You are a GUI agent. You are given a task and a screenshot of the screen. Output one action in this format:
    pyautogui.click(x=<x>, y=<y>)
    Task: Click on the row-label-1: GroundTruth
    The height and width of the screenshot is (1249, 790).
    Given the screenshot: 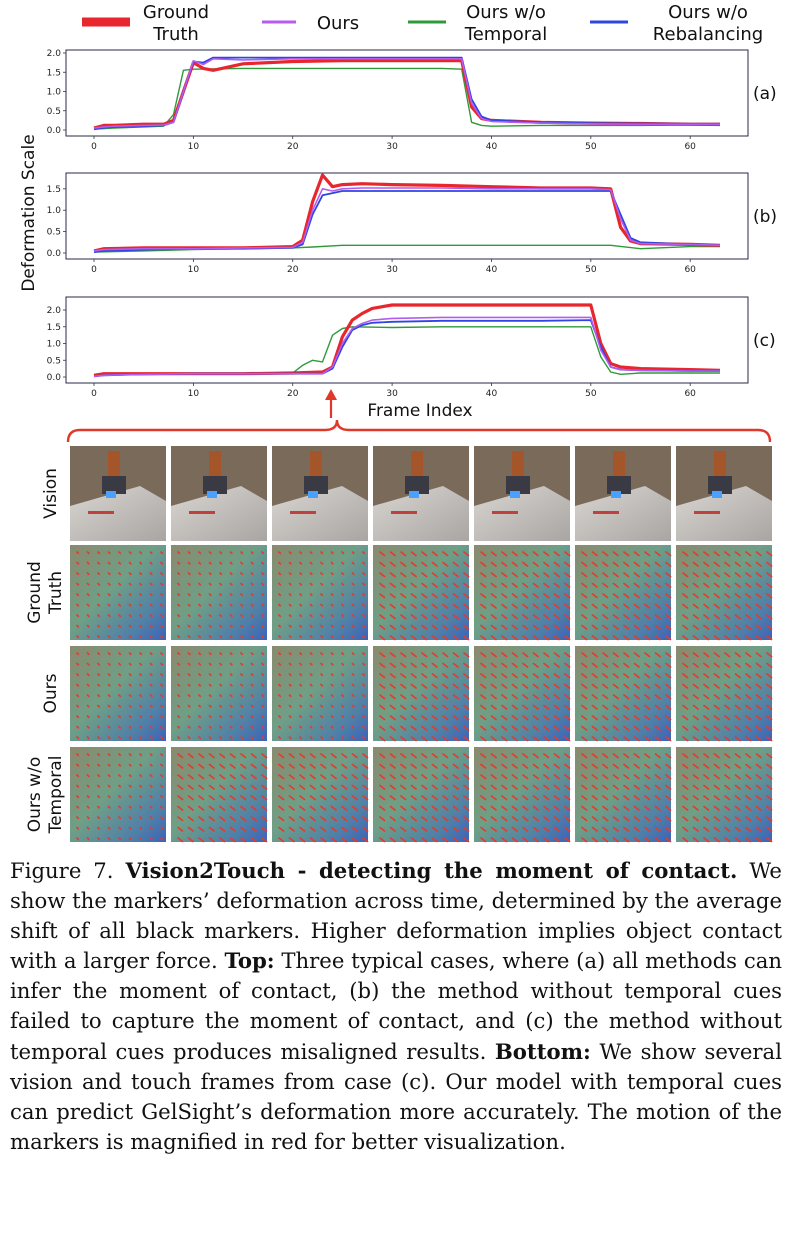 What is the action you would take?
    pyautogui.click(x=45, y=592)
    